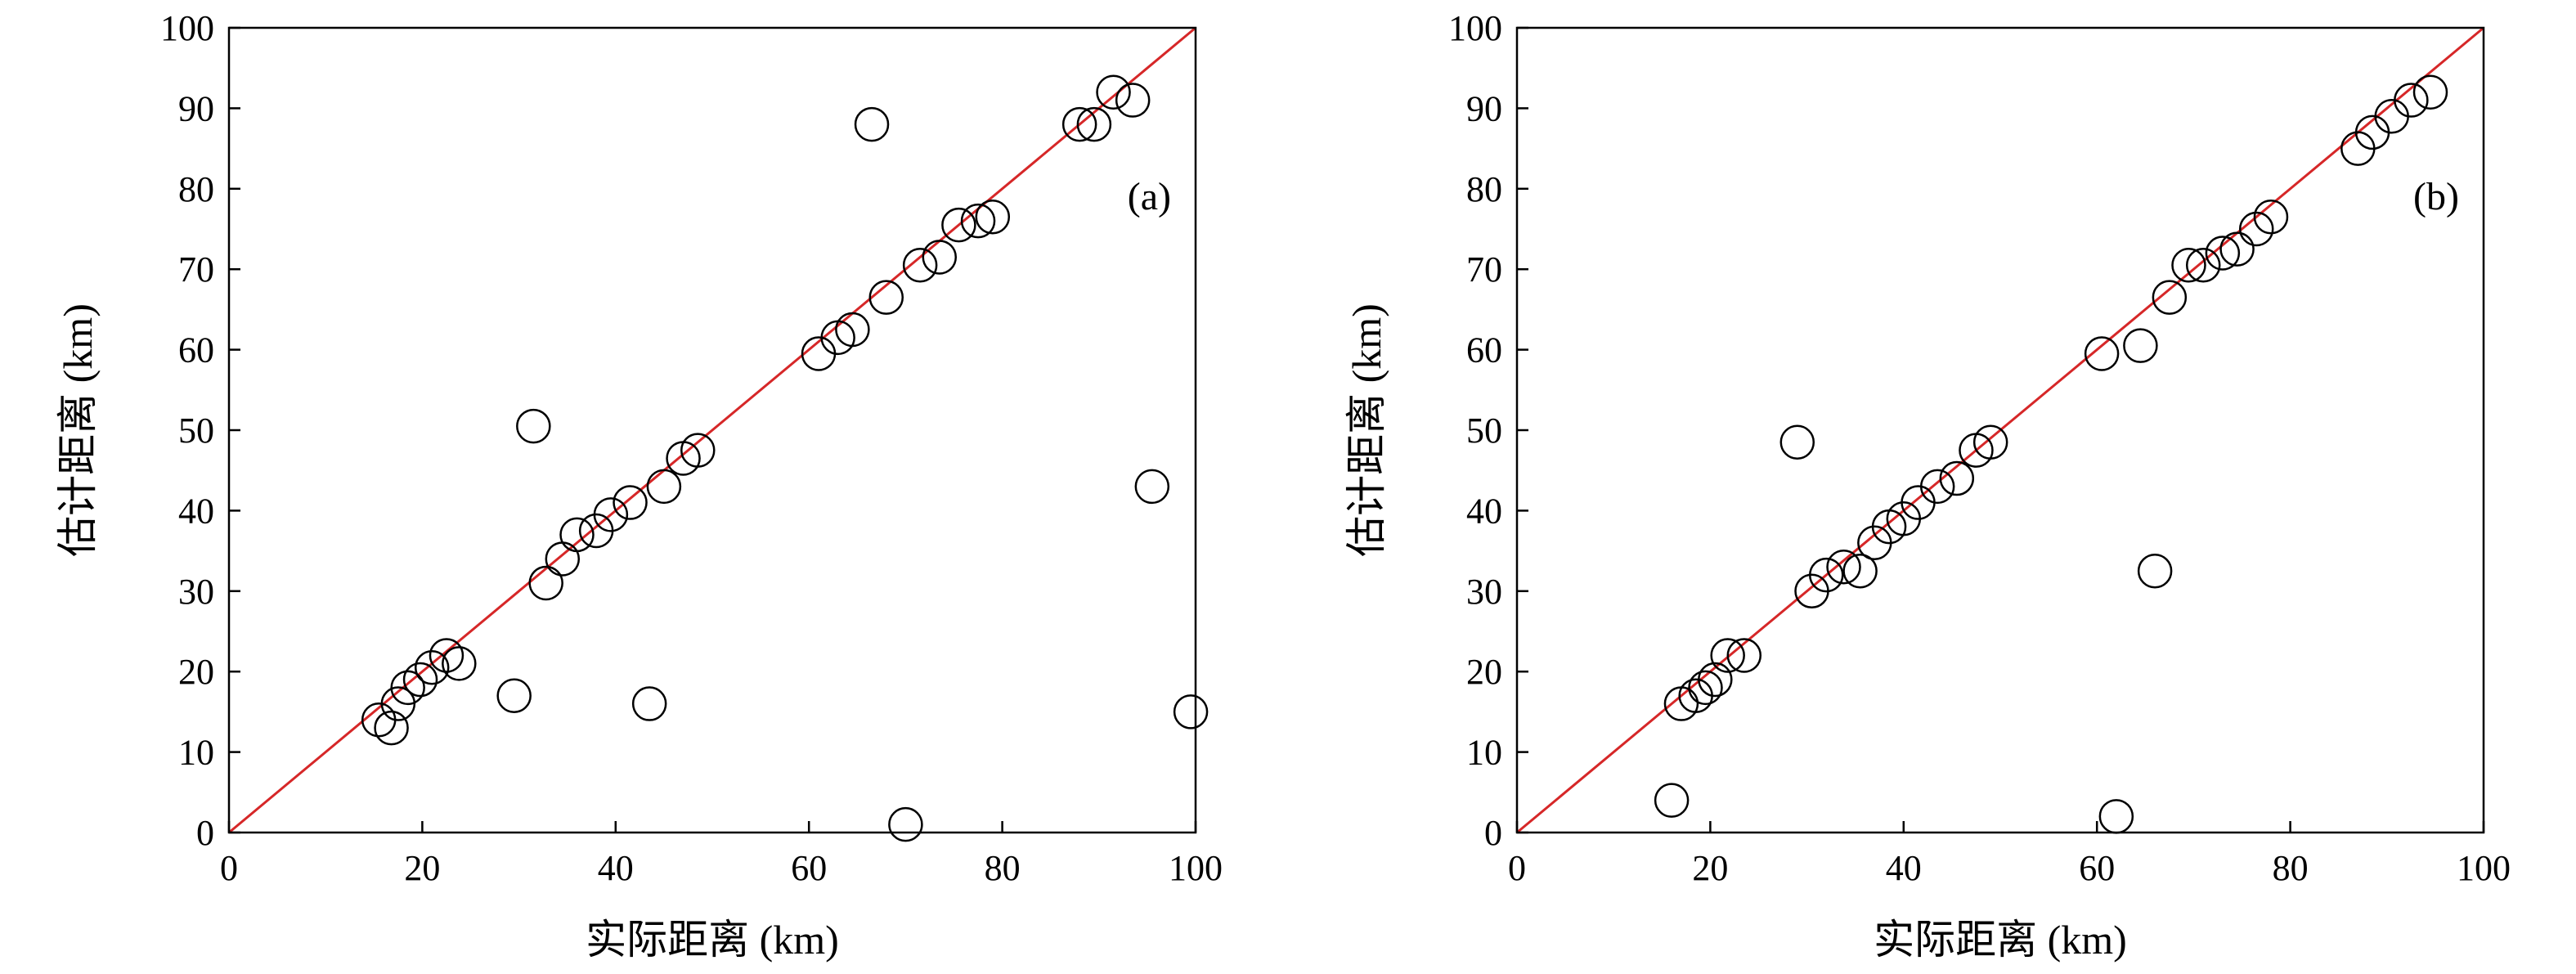 The width and height of the screenshot is (2576, 974). Describe the element at coordinates (1149, 197) in the screenshot. I see `panel-label: (a)` at that location.